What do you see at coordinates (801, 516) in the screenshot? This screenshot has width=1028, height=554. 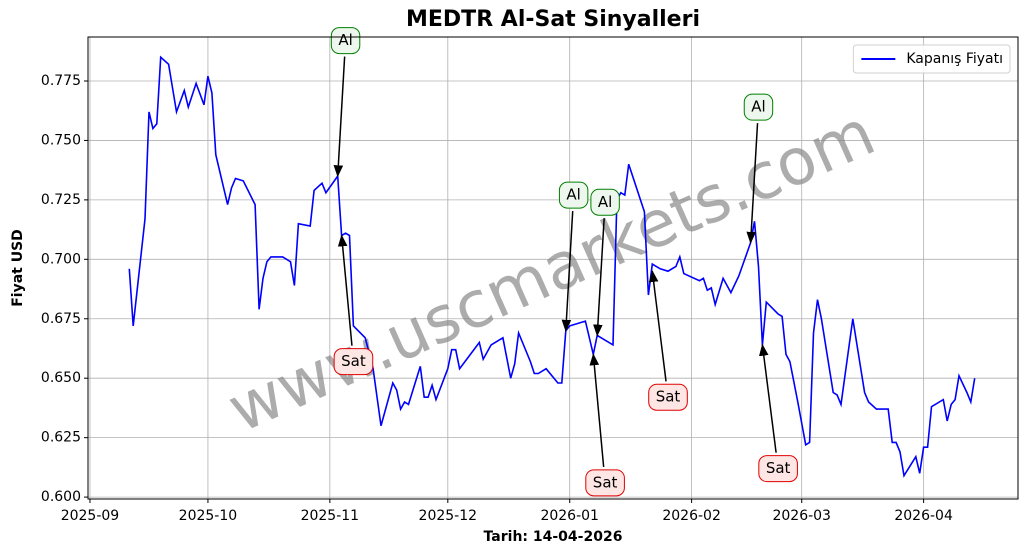 I see `x-tick-label: 2026-03` at bounding box center [801, 516].